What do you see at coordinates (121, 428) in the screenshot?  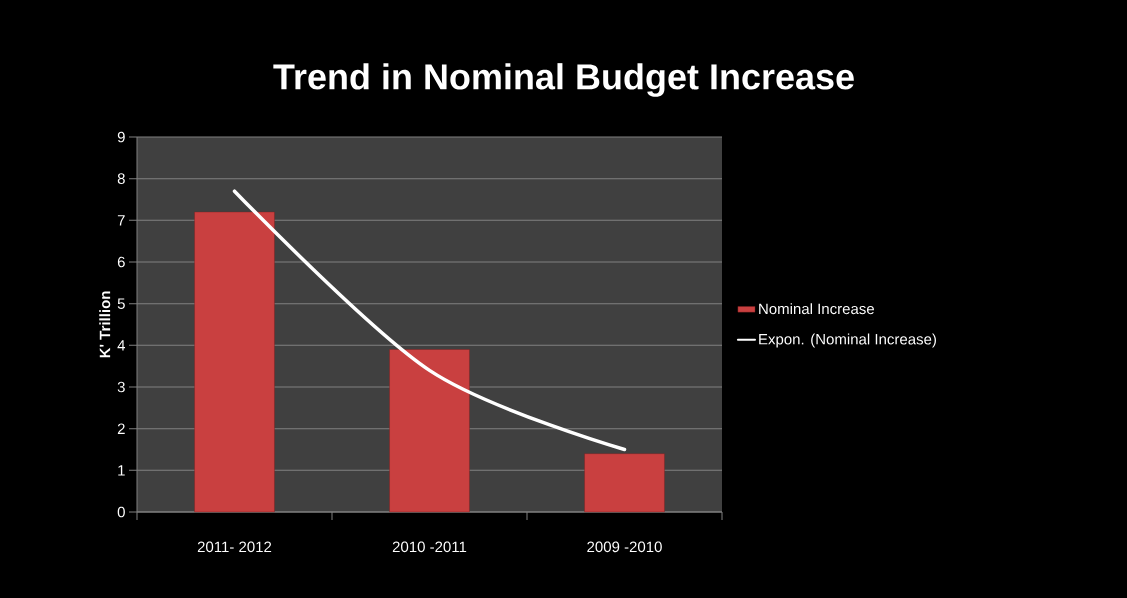 I see `y-tick-label: 2` at bounding box center [121, 428].